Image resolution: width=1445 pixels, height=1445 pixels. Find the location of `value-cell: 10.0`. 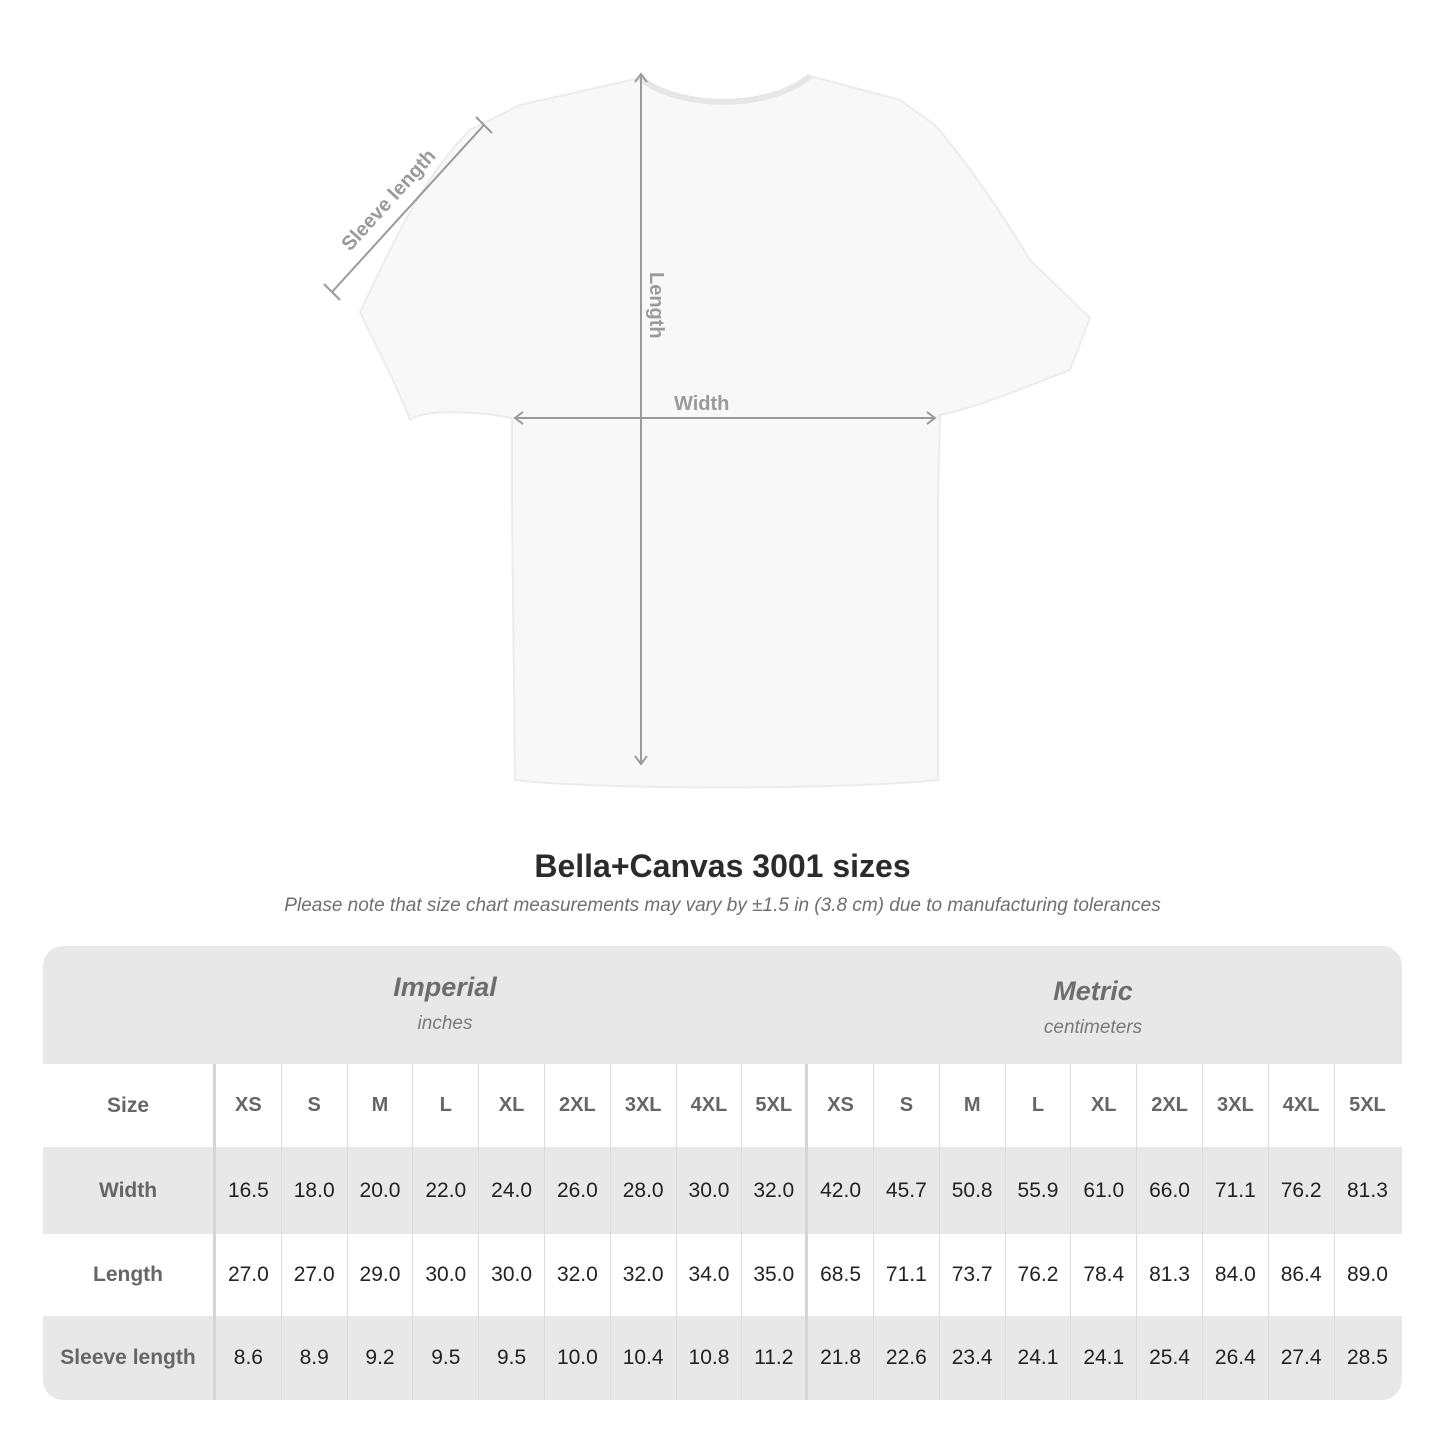

value-cell: 10.0 is located at coordinates (578, 1358).